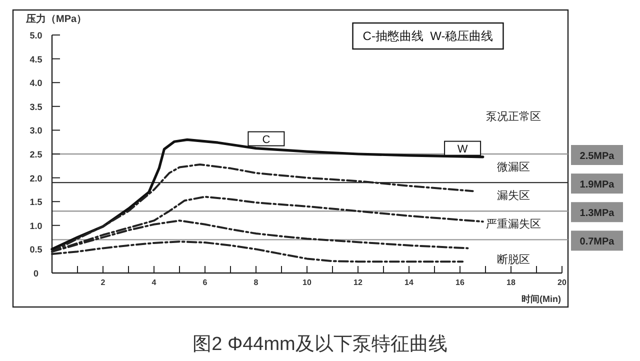 This screenshot has width=640, height=361. I want to click on ref-line-label: 0.7MPa, so click(597, 242).